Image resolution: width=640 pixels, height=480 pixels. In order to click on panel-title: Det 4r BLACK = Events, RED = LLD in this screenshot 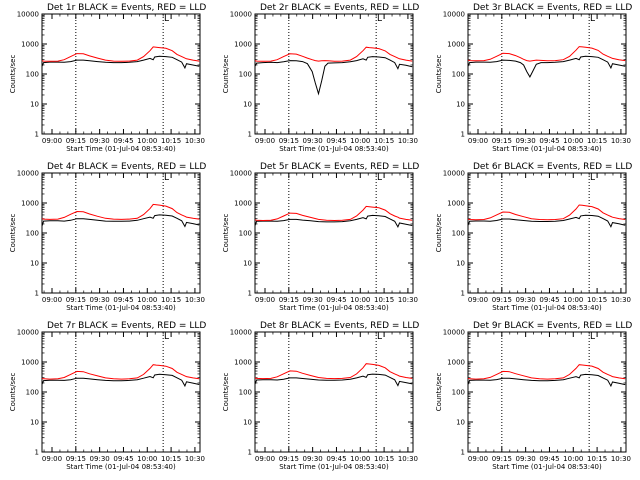, I will do `click(126, 167)`.